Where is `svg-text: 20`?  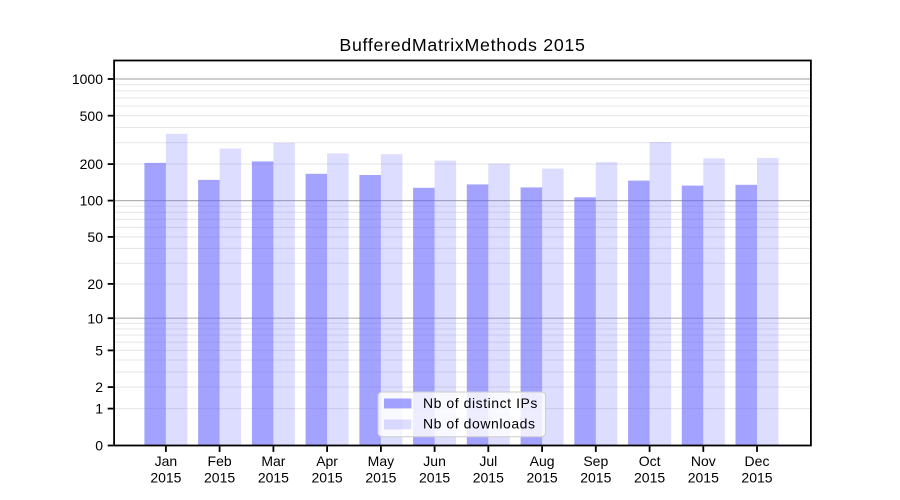
svg-text: 20 is located at coordinates (95, 284).